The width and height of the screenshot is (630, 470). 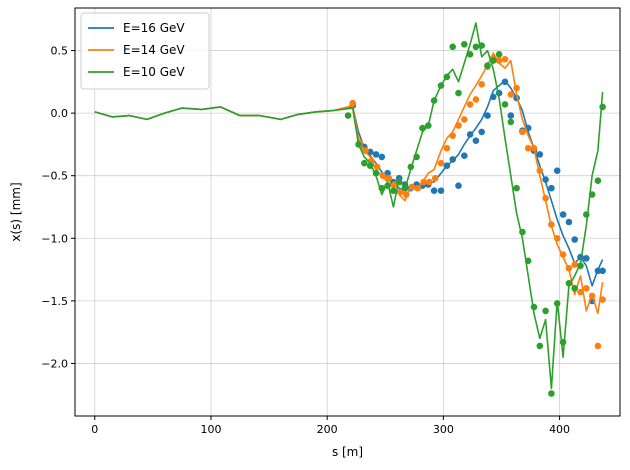 What do you see at coordinates (54, 238) in the screenshot?
I see `y-tick-label: −1.0` at bounding box center [54, 238].